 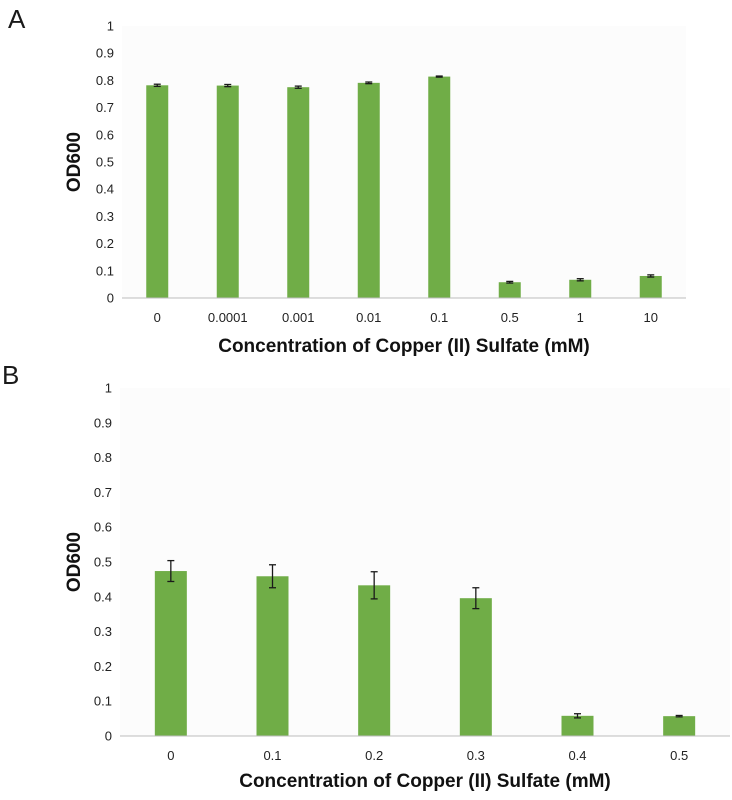 I want to click on panel-label-a: A, so click(x=17, y=19).